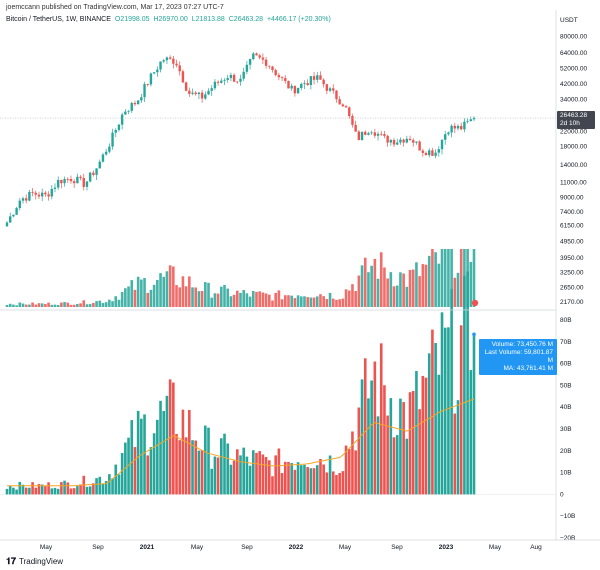  I want to click on volume-tick-label: 10B, so click(566, 473).